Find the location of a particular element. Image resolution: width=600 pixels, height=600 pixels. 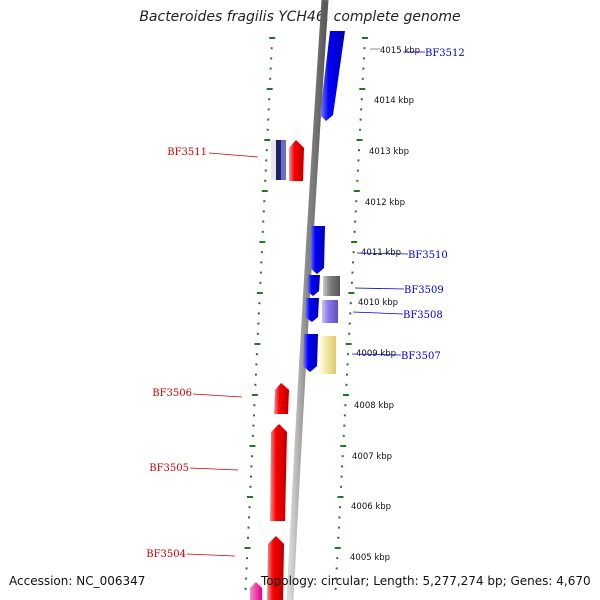

gene-label-bf3511: BF3511 is located at coordinates (187, 152).